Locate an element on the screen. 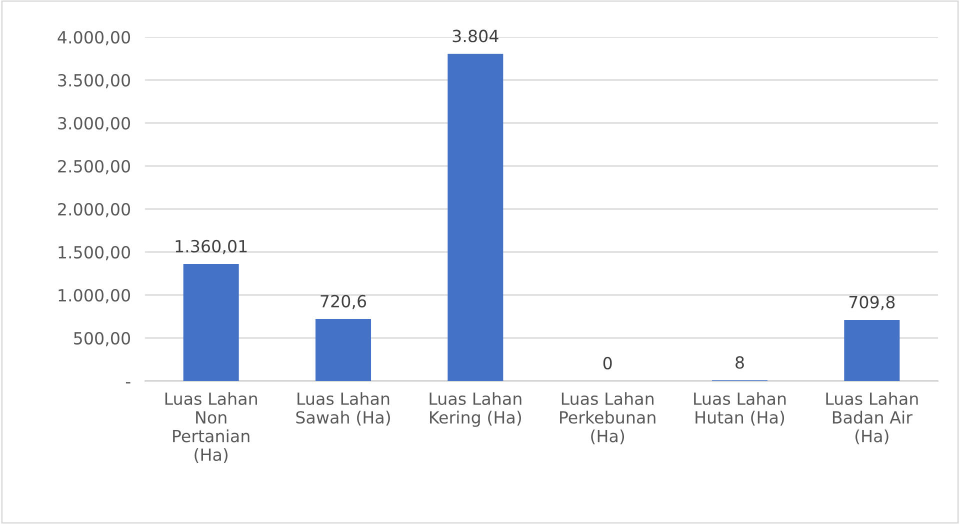 Image resolution: width=960 pixels, height=524 pixels. x-tick-label: Luas Lahan Badan Air (Ha) is located at coordinates (872, 418).